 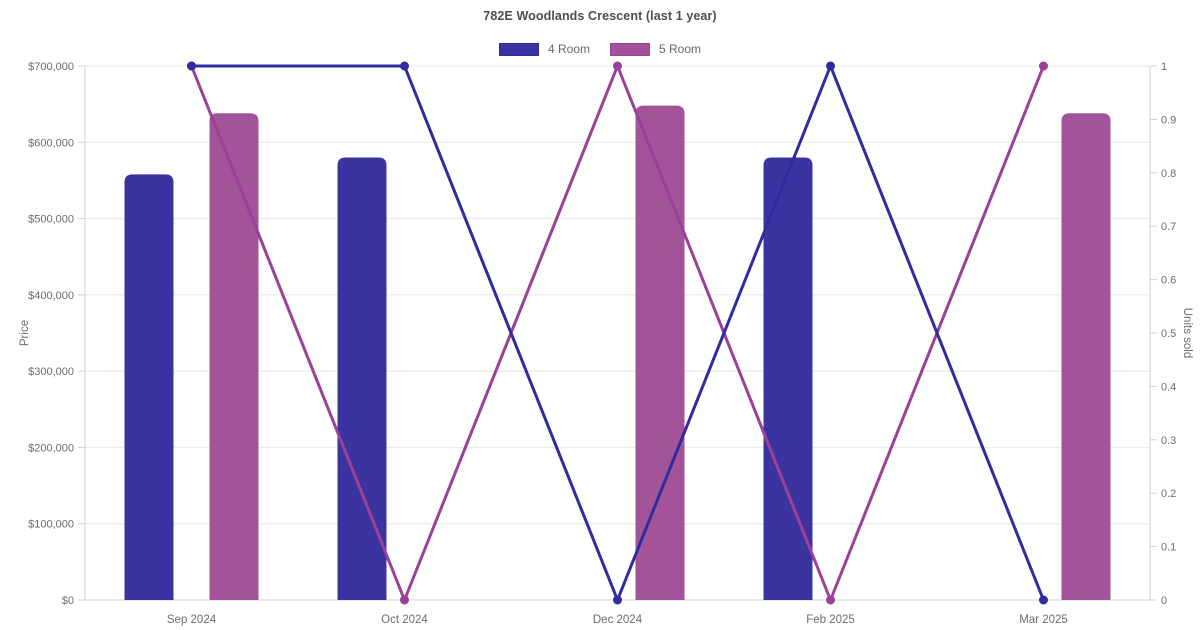 What do you see at coordinates (1168, 494) in the screenshot?
I see `y-right-tick-label: 0.2` at bounding box center [1168, 494].